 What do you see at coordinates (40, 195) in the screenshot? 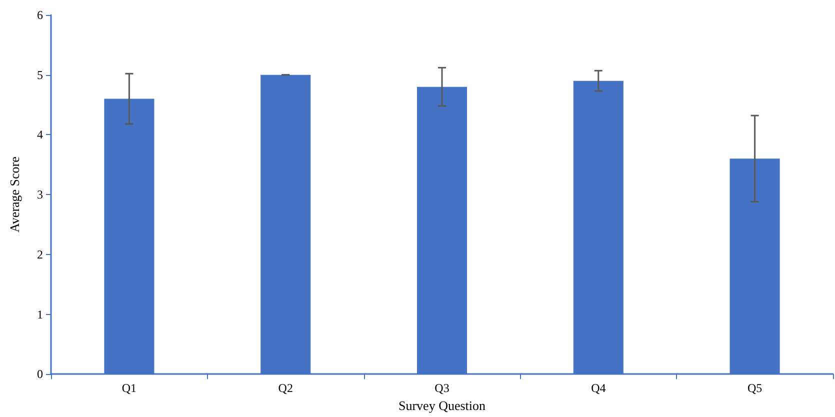
I see `y-tick-label: 3` at bounding box center [40, 195].